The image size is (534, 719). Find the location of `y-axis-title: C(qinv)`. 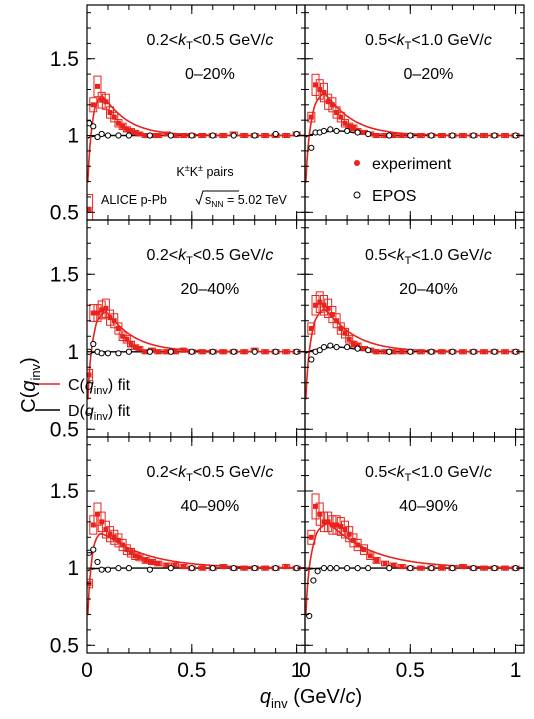

y-axis-title: C(qinv) is located at coordinates (30, 385).